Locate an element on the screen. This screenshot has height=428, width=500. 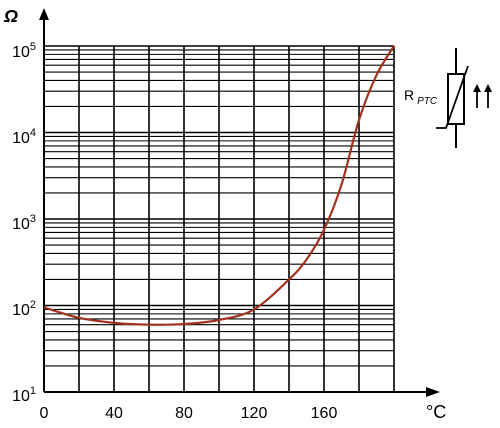
x-tick-40: 40 is located at coordinates (114, 413).